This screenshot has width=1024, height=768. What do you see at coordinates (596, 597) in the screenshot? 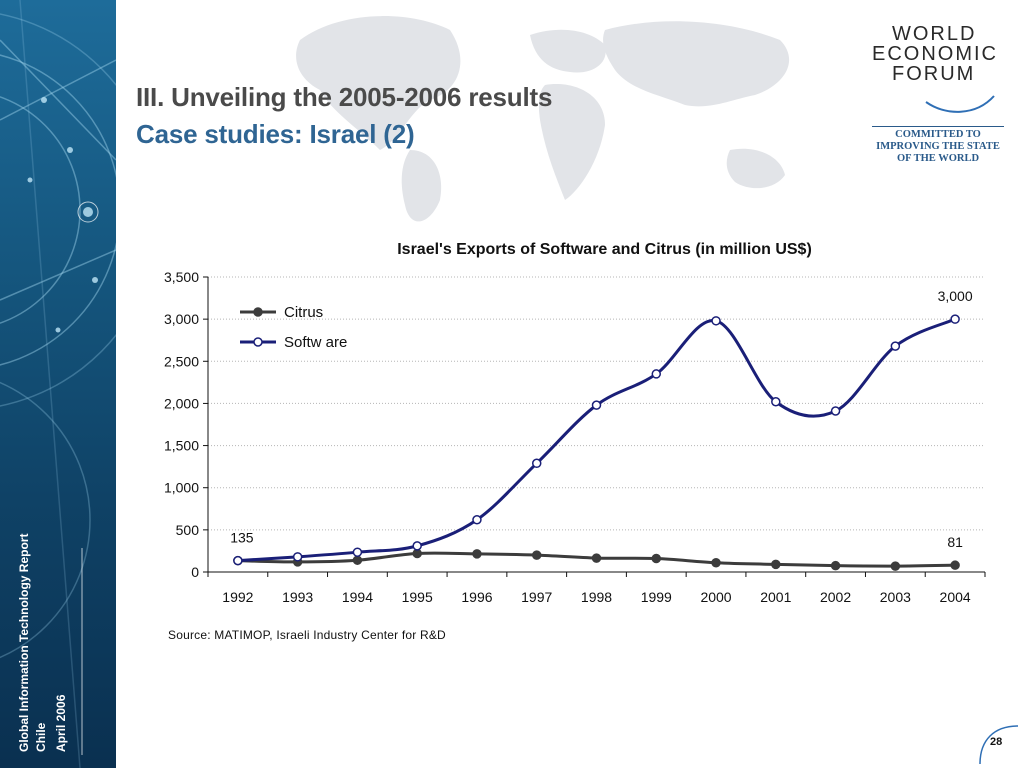
I see `x-tick-label-1998: 1998` at bounding box center [596, 597].